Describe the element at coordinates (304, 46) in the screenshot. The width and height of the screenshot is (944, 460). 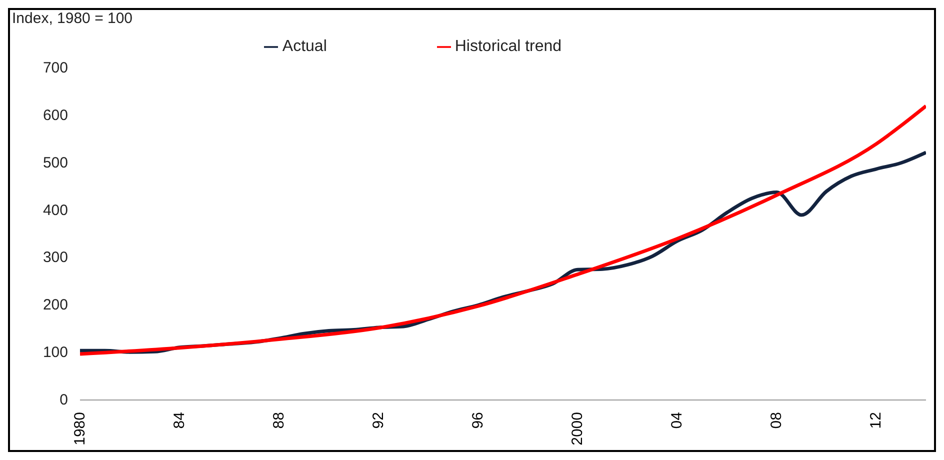
I see `legend-label: Actual` at that location.